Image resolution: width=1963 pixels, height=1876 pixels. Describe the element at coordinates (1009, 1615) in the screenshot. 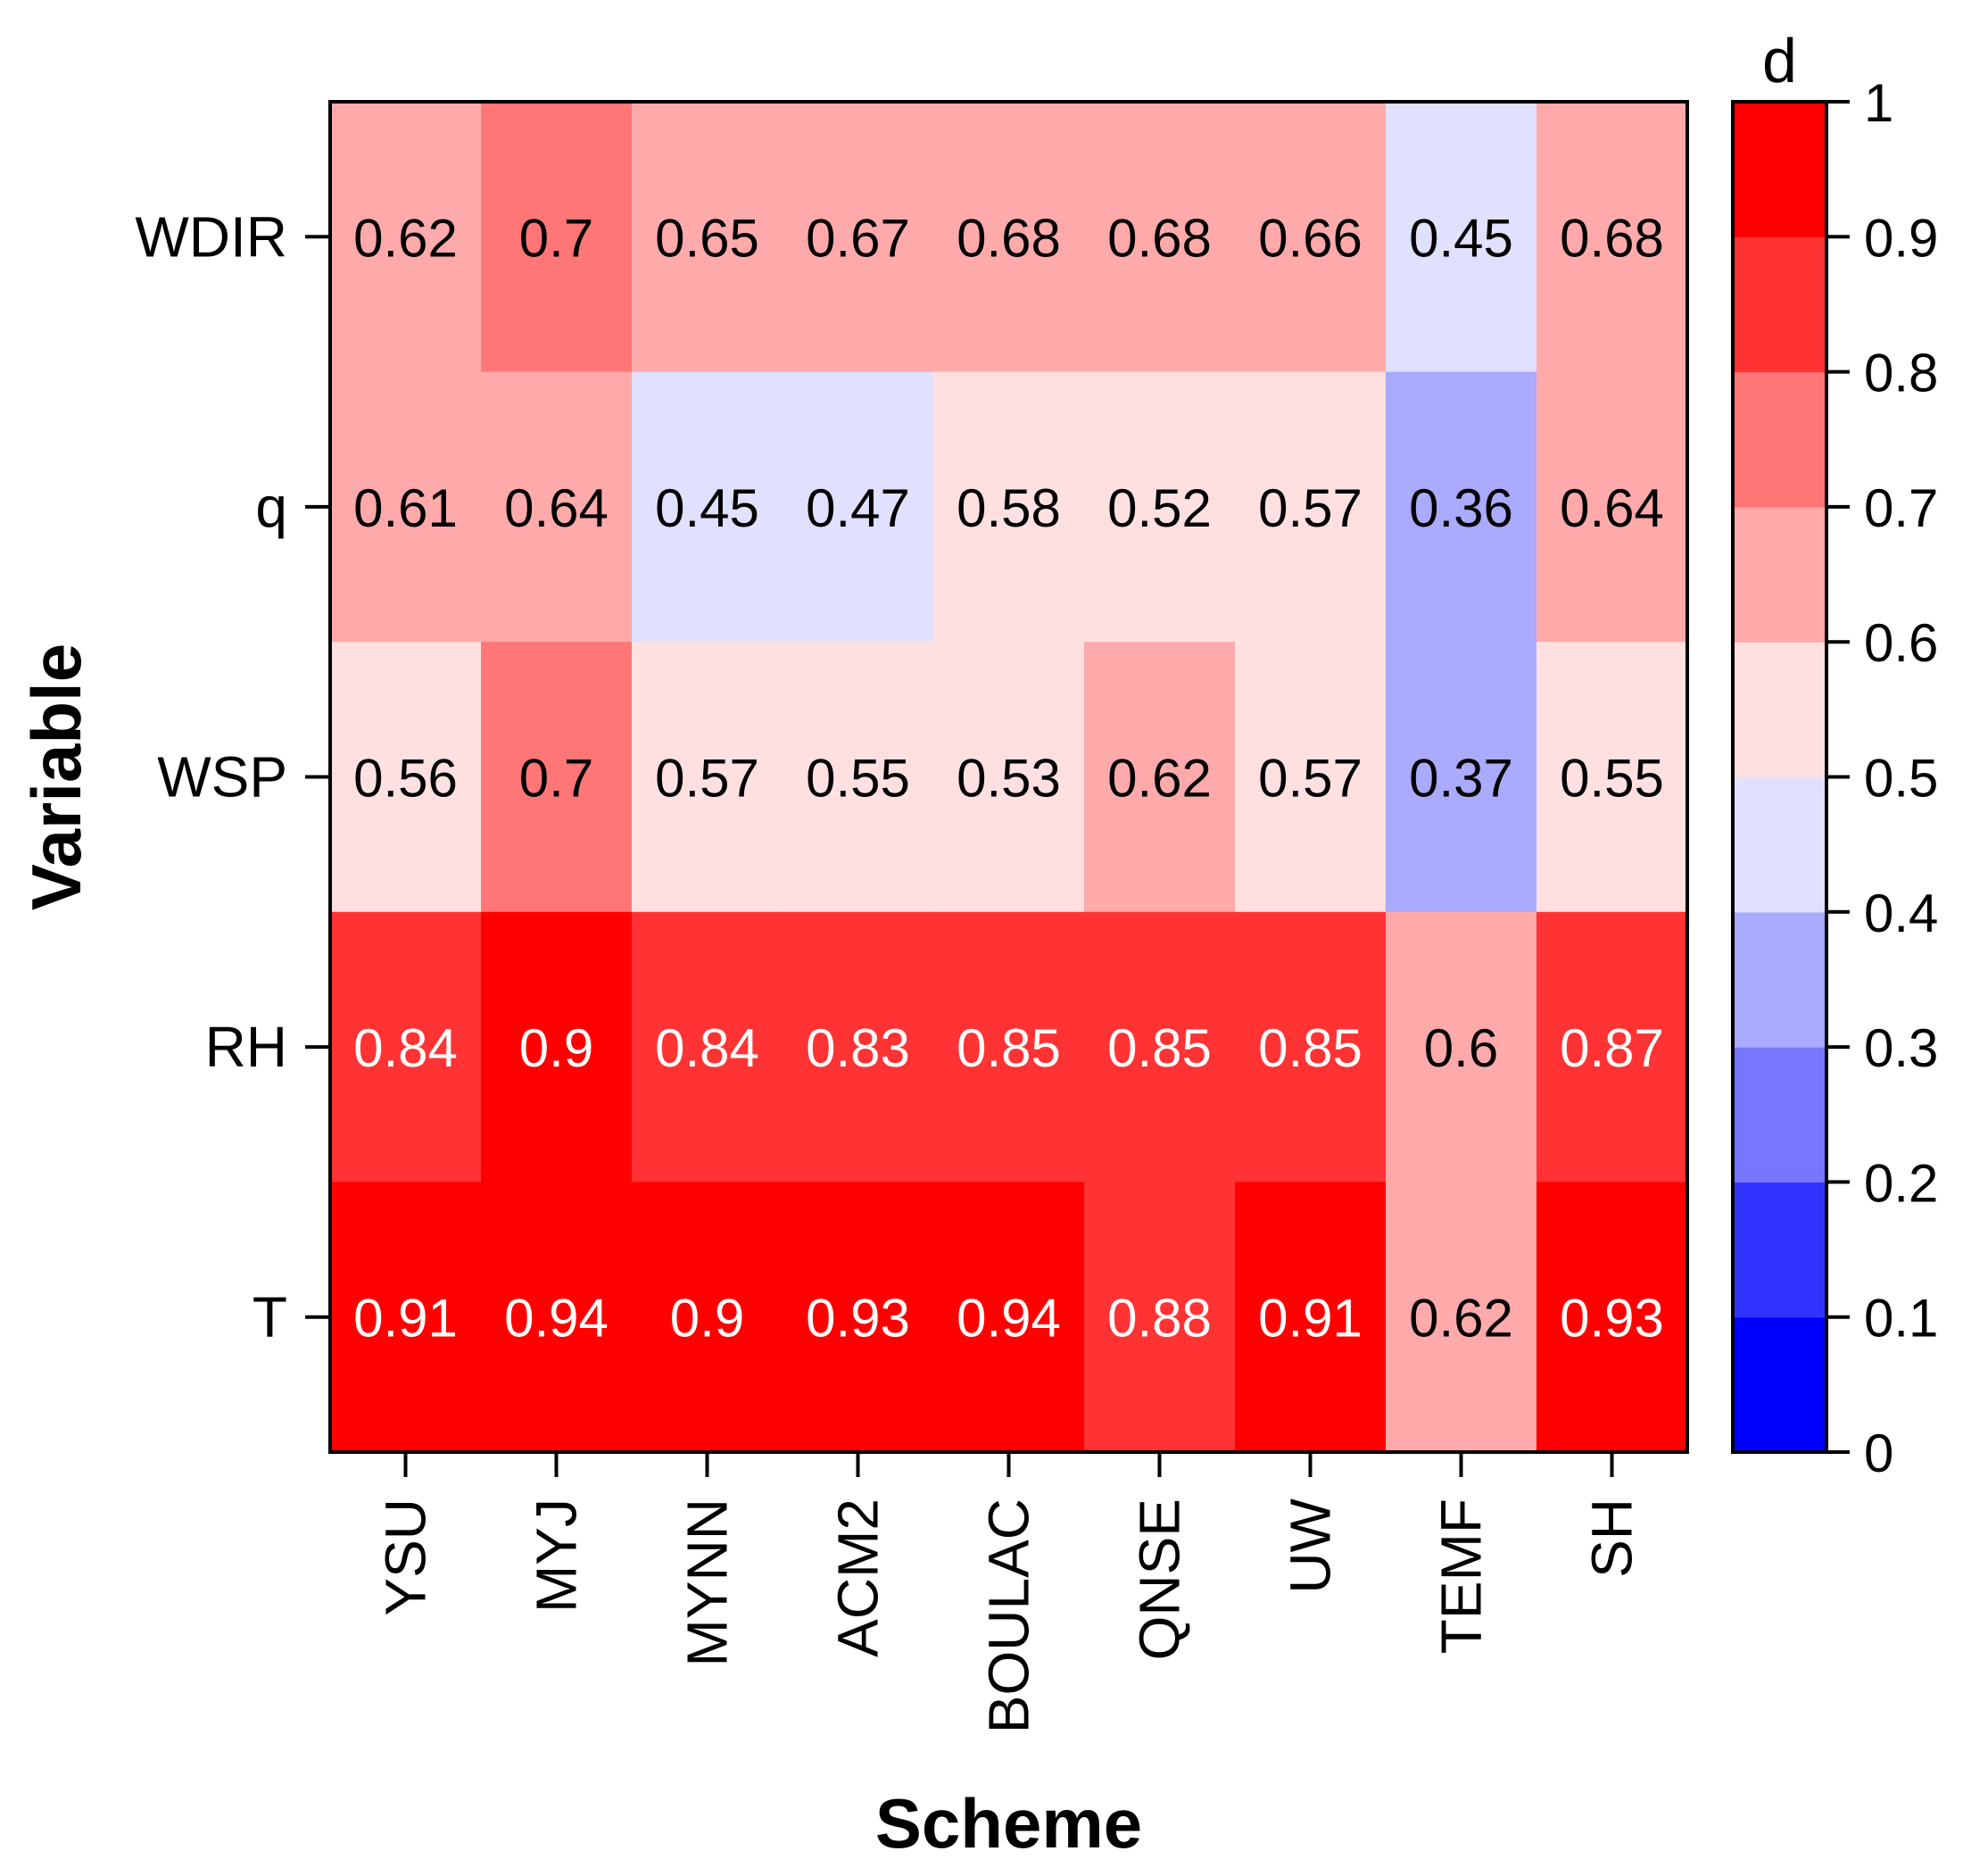

I see `x-tick-label: BOULAC` at that location.